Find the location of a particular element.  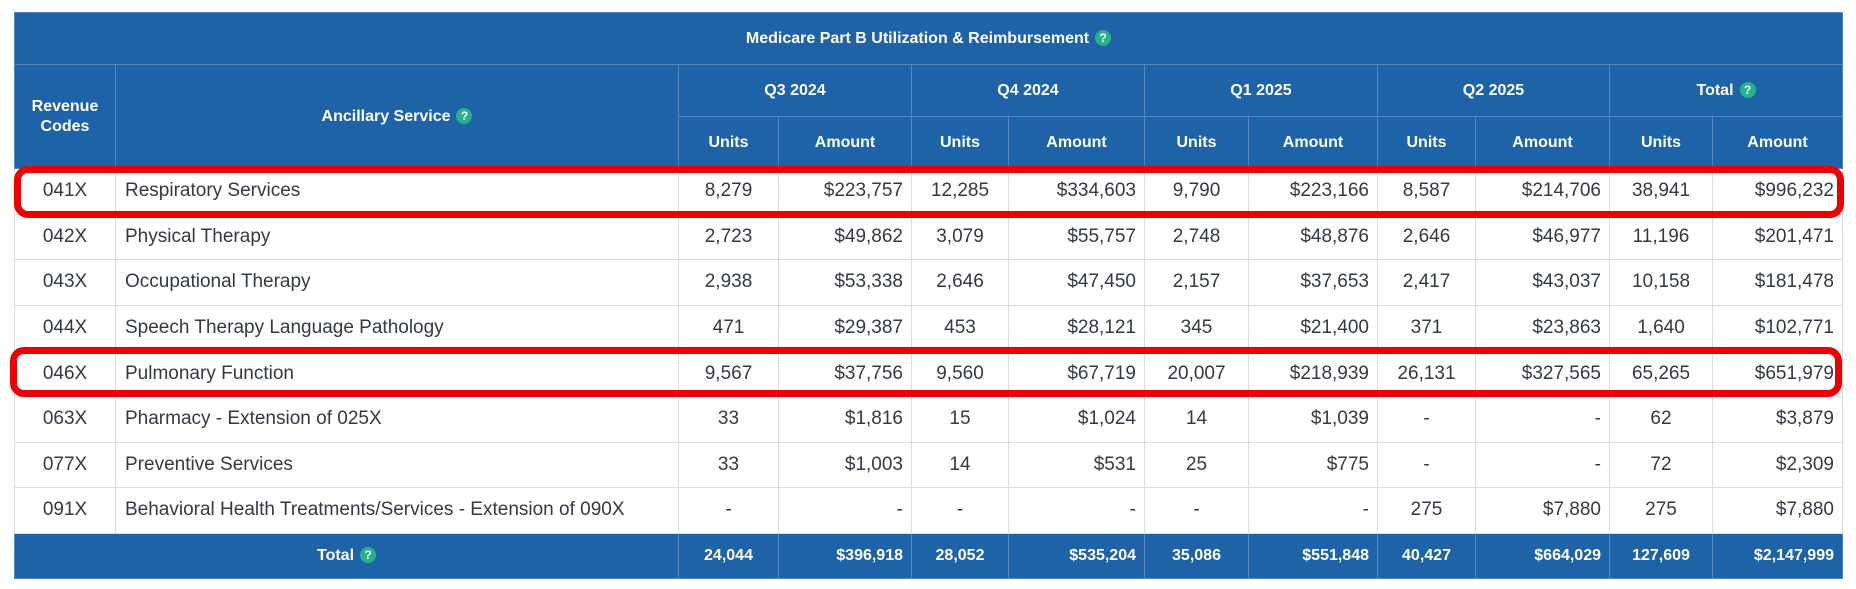

amount-cell: $327,565 is located at coordinates (1542, 373).